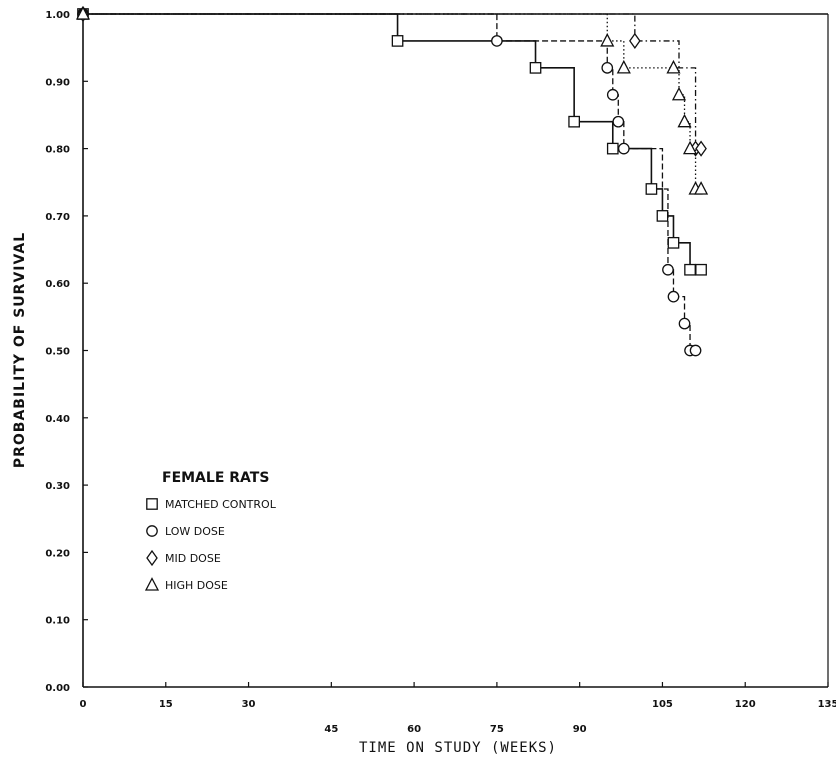 Image resolution: width=836 pixels, height=762 pixels. What do you see at coordinates (210, 545) in the screenshot?
I see `legend-items: MATCHED CONTROL LOW DOSE MID DOSE HIGH DOSE` at bounding box center [210, 545].